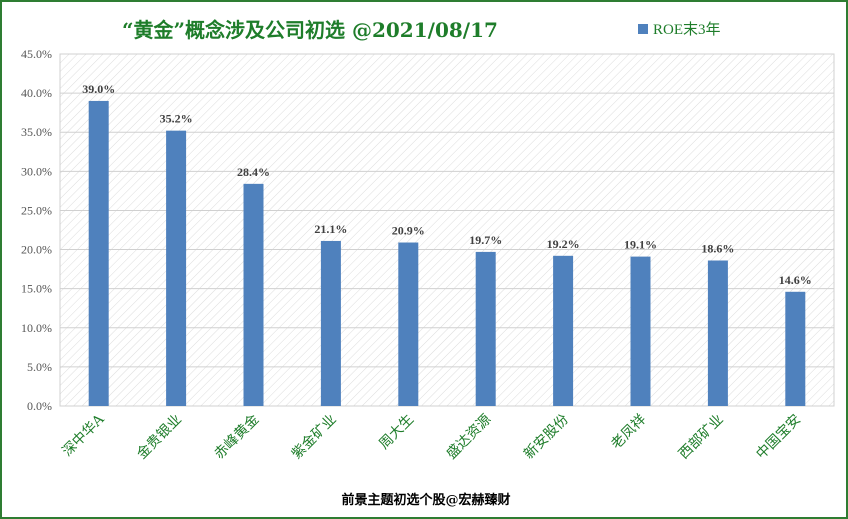 Image resolution: width=848 pixels, height=519 pixels. What do you see at coordinates (36, 93) in the screenshot?
I see `y-tick-label: 40.0%` at bounding box center [36, 93].